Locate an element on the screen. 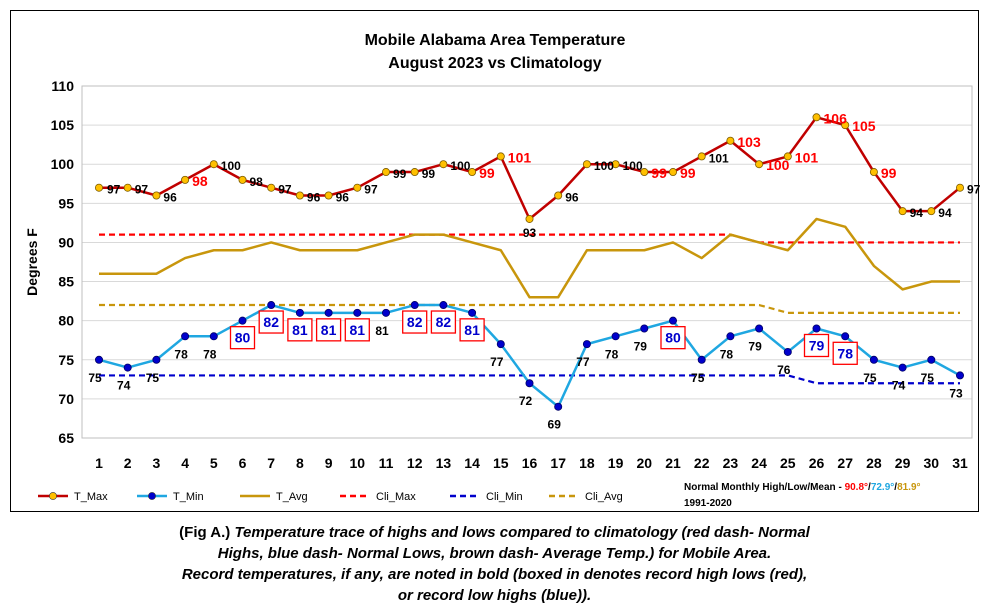 This screenshot has height=610, width=989. y-tick-label: 80 is located at coordinates (66, 321).